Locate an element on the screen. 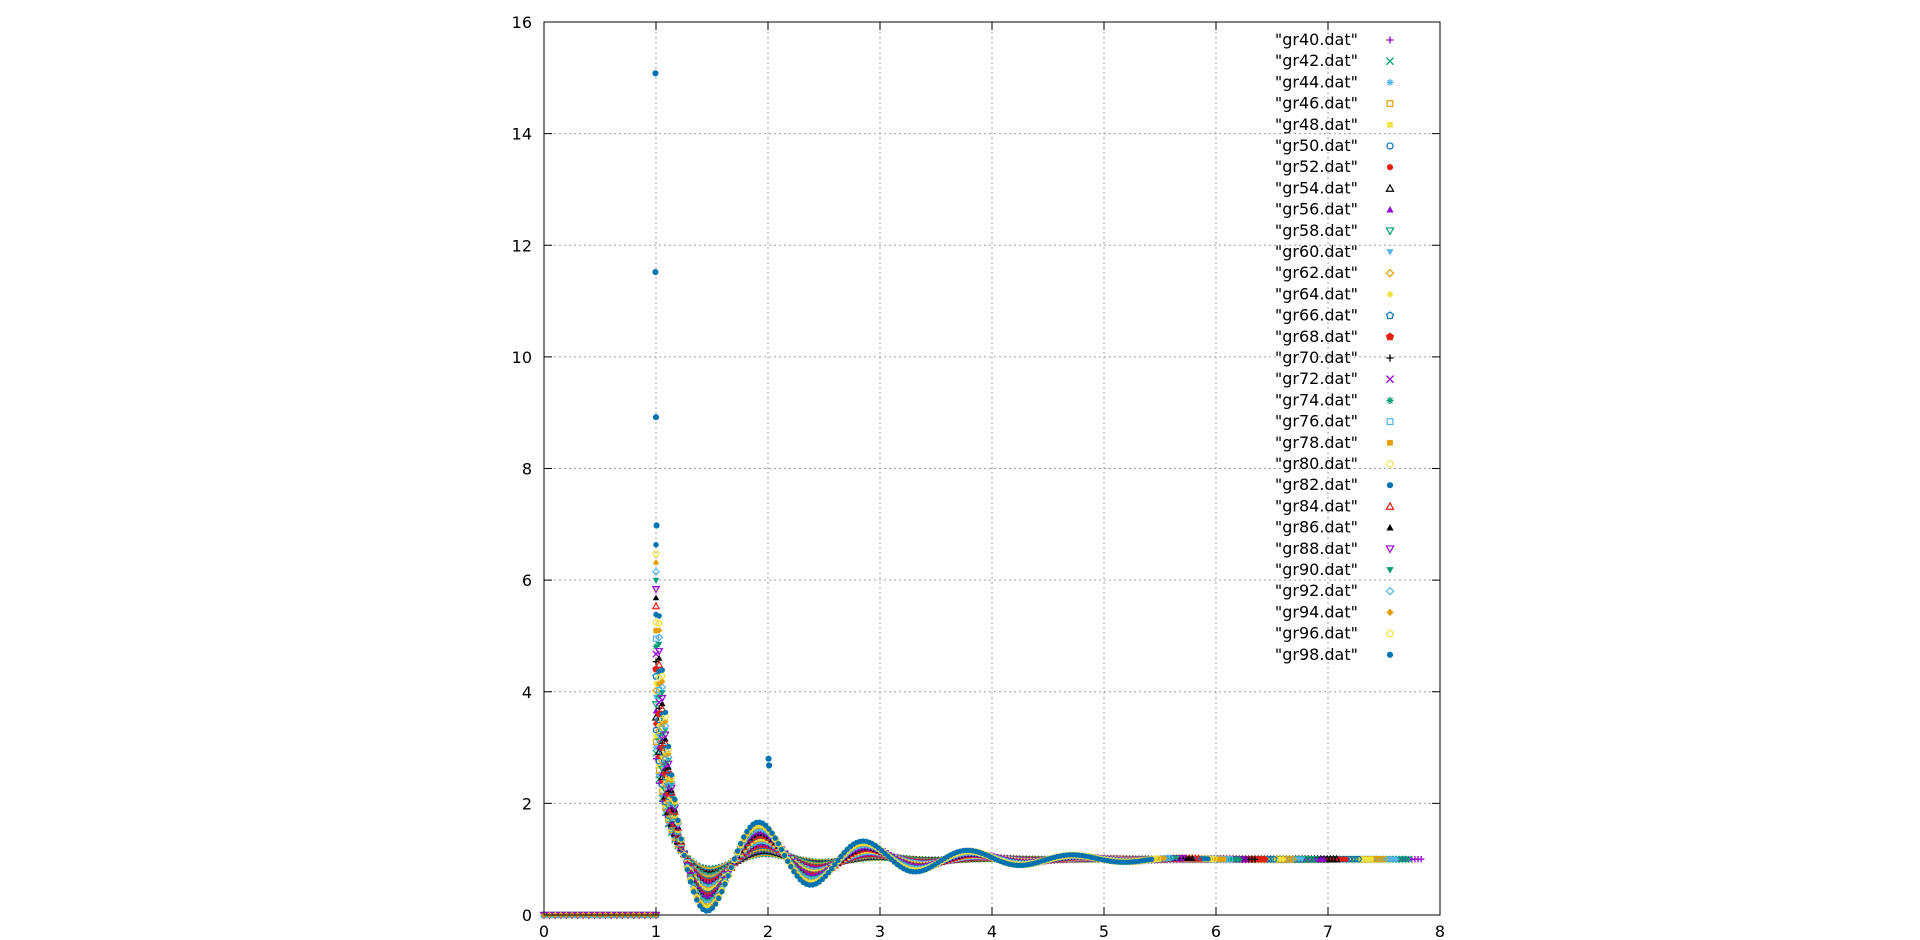 Image resolution: width=1920 pixels, height=940 pixels. series-gr82 is located at coordinates (876, 764).